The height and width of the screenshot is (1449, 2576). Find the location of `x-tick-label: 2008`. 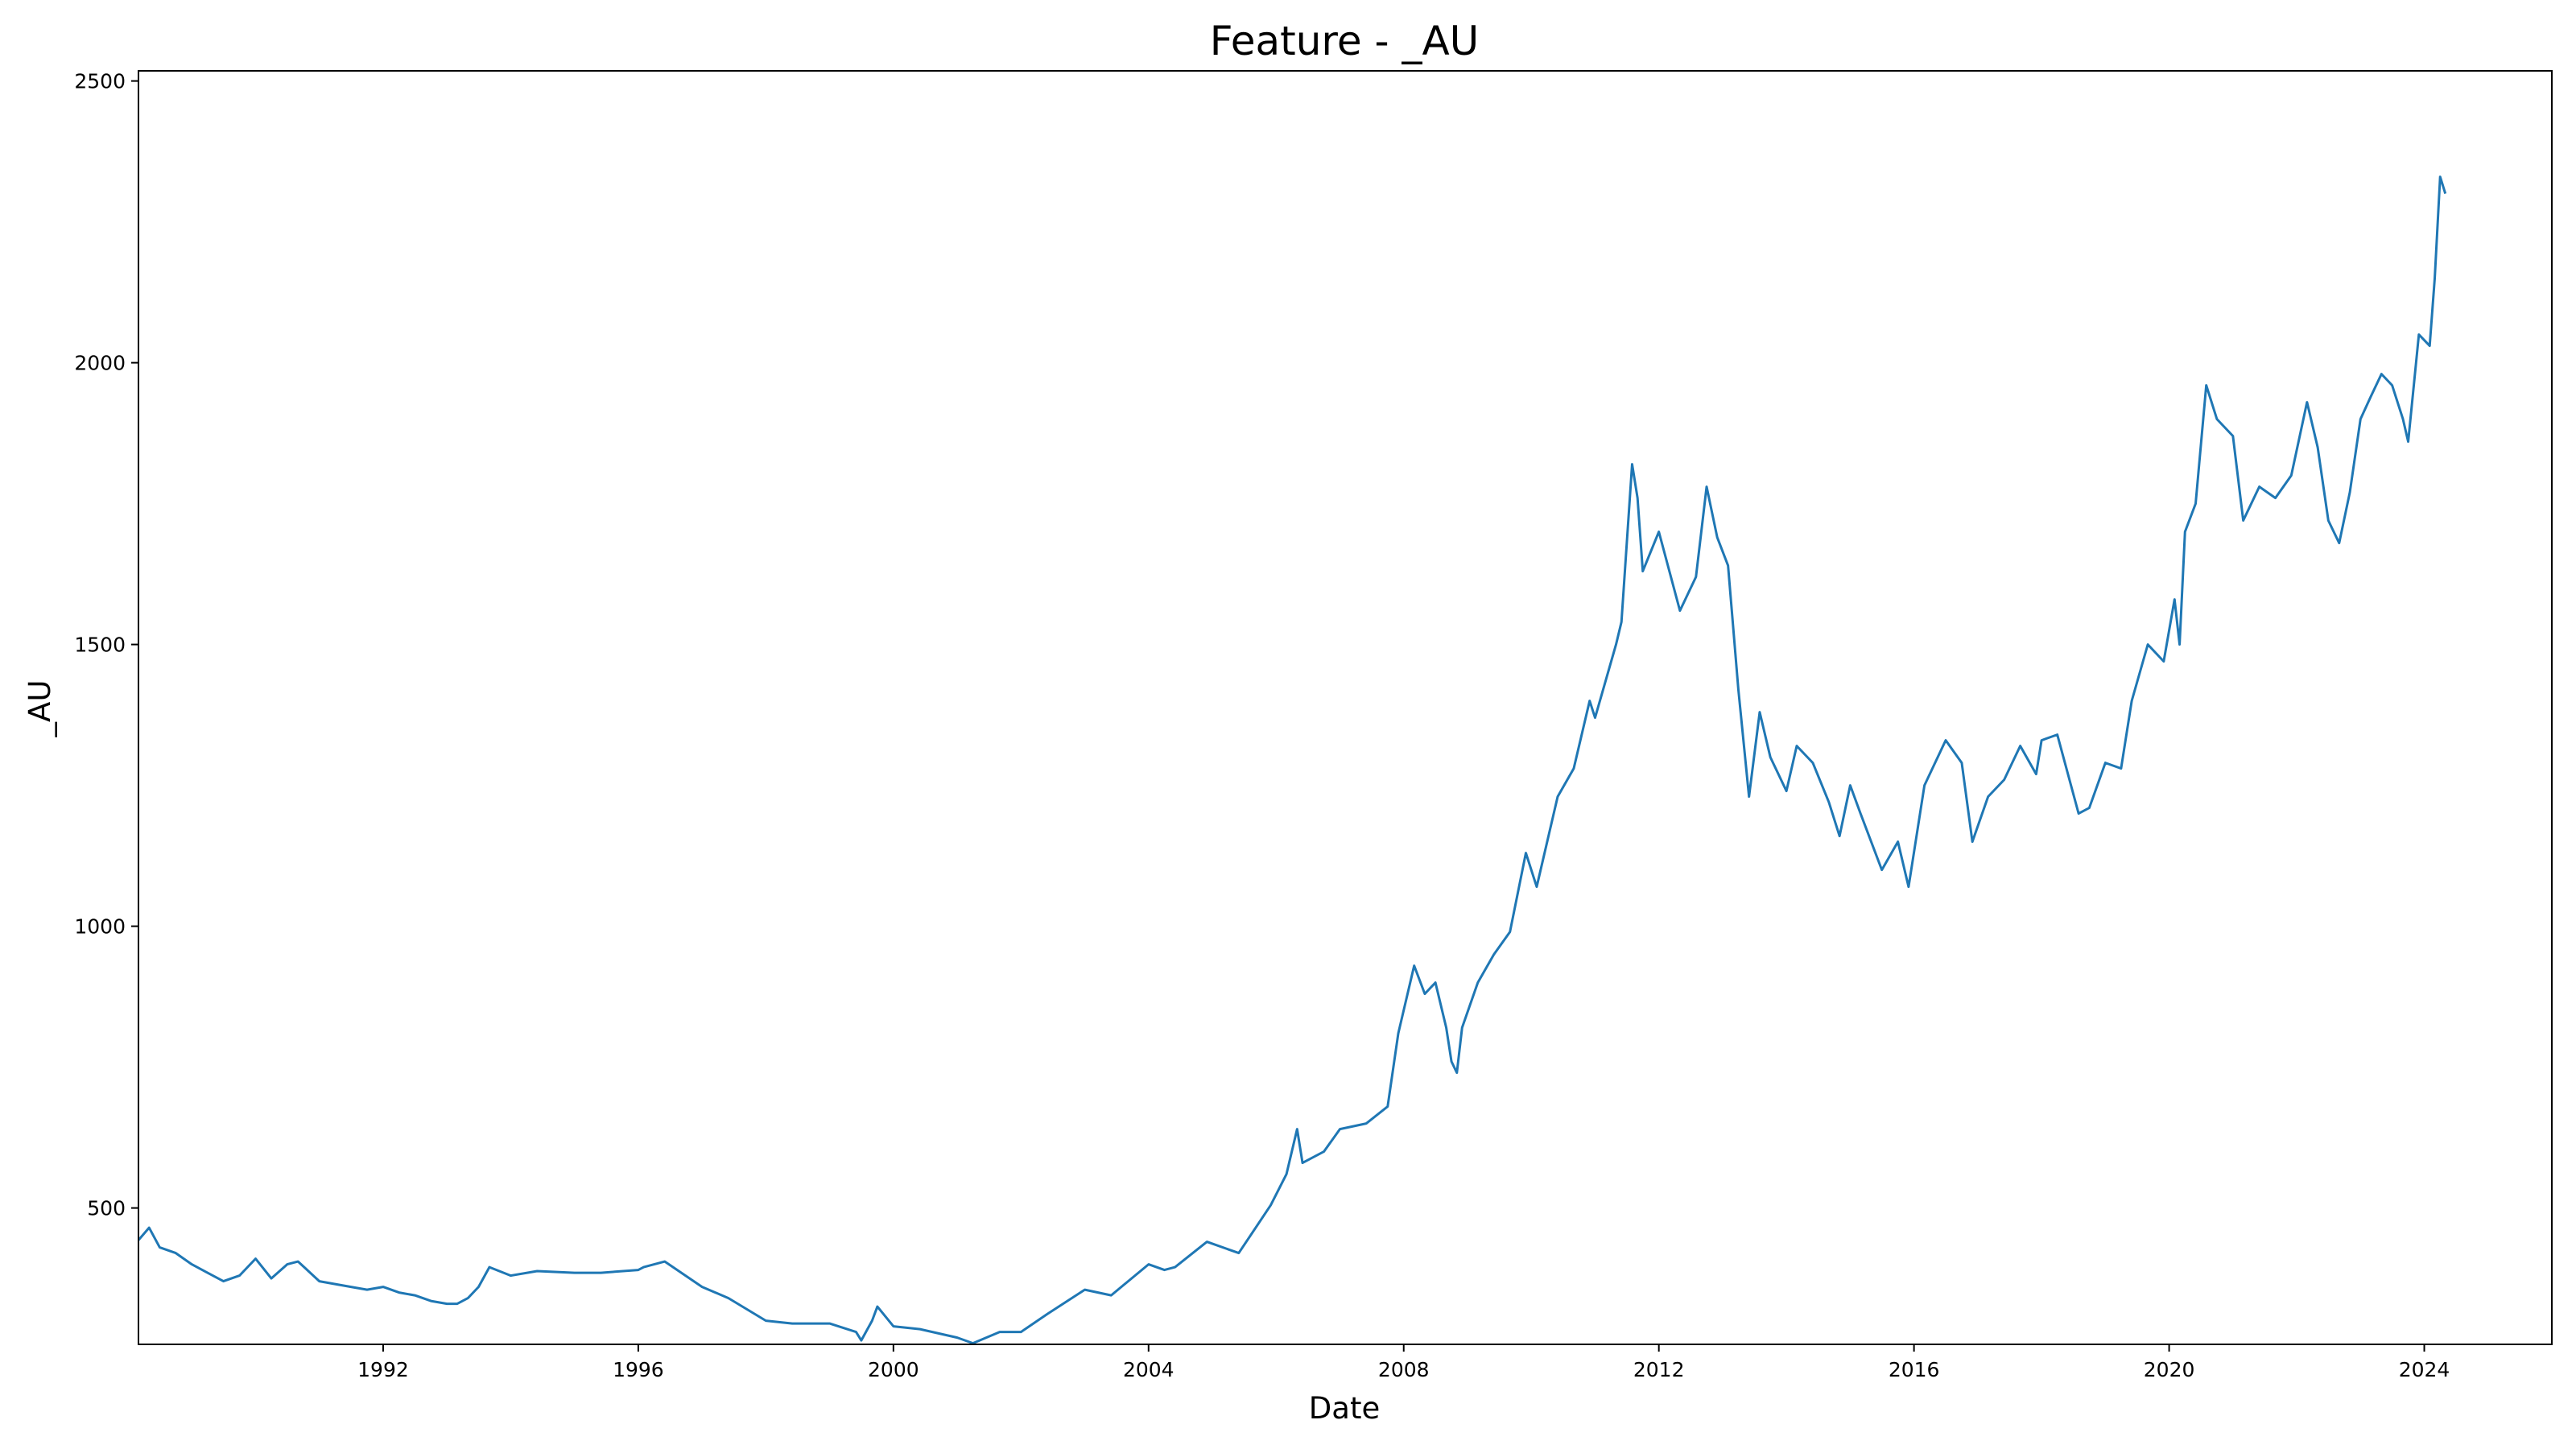

x-tick-label: 2008 is located at coordinates (1404, 1369).